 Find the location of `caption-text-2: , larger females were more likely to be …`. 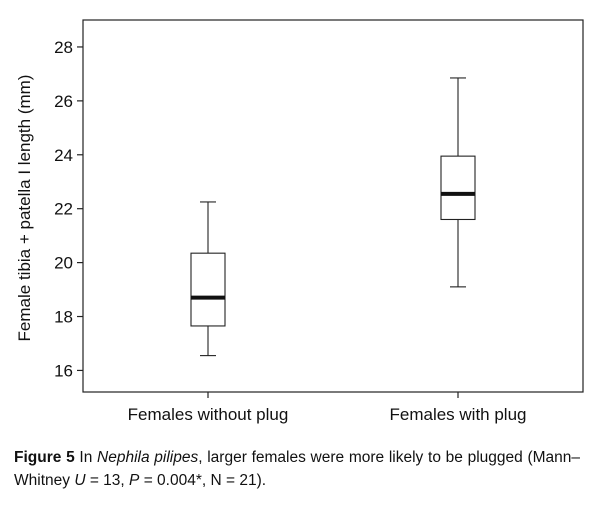

caption-text-2: , larger females were more likely to be … is located at coordinates (297, 469).